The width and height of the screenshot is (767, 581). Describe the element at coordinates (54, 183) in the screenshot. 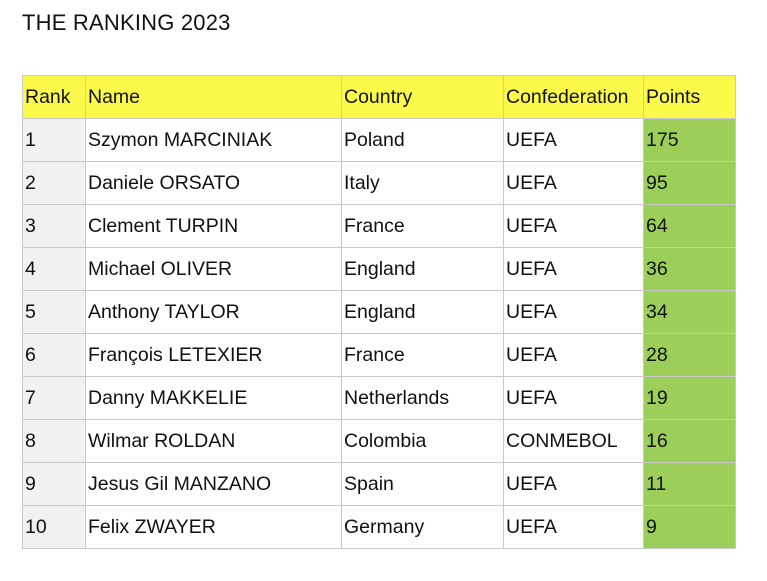

I see `rank-cell: 2` at that location.